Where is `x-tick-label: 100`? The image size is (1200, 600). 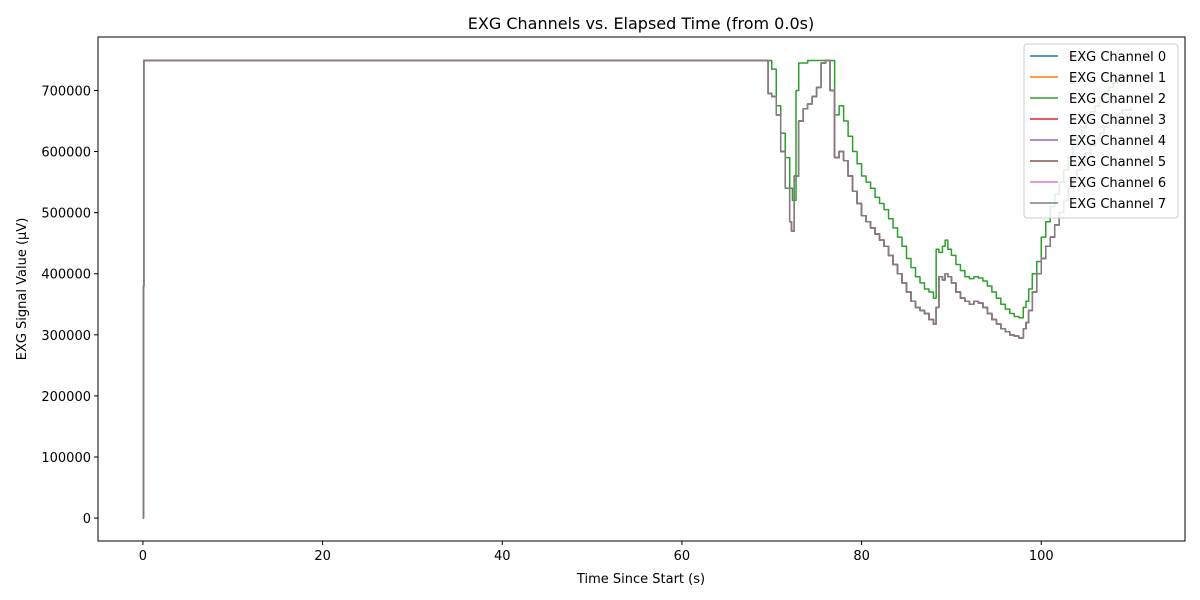 x-tick-label: 100 is located at coordinates (1041, 556).